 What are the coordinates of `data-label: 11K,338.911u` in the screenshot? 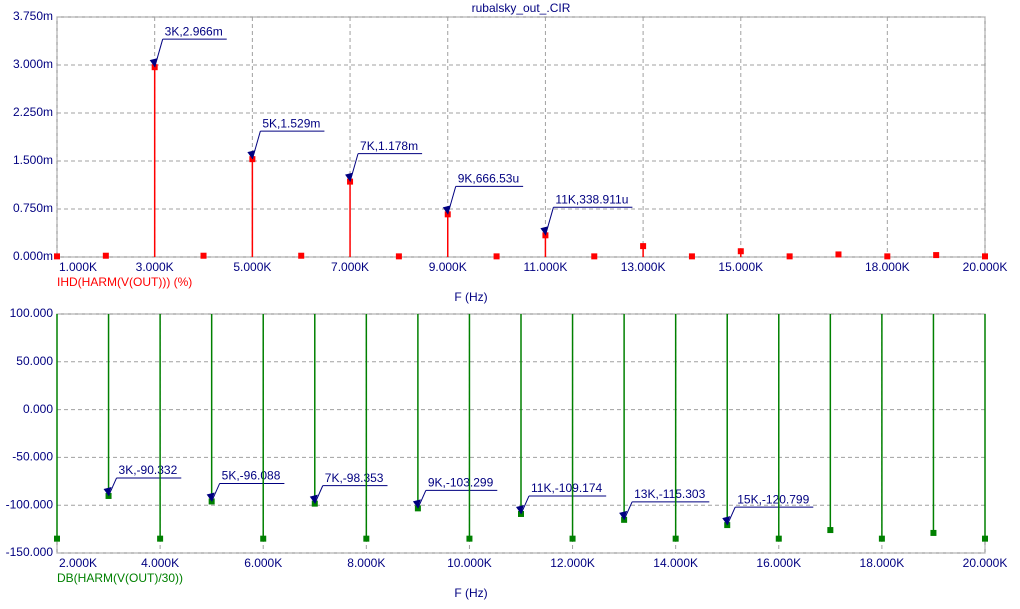 It's located at (591, 199).